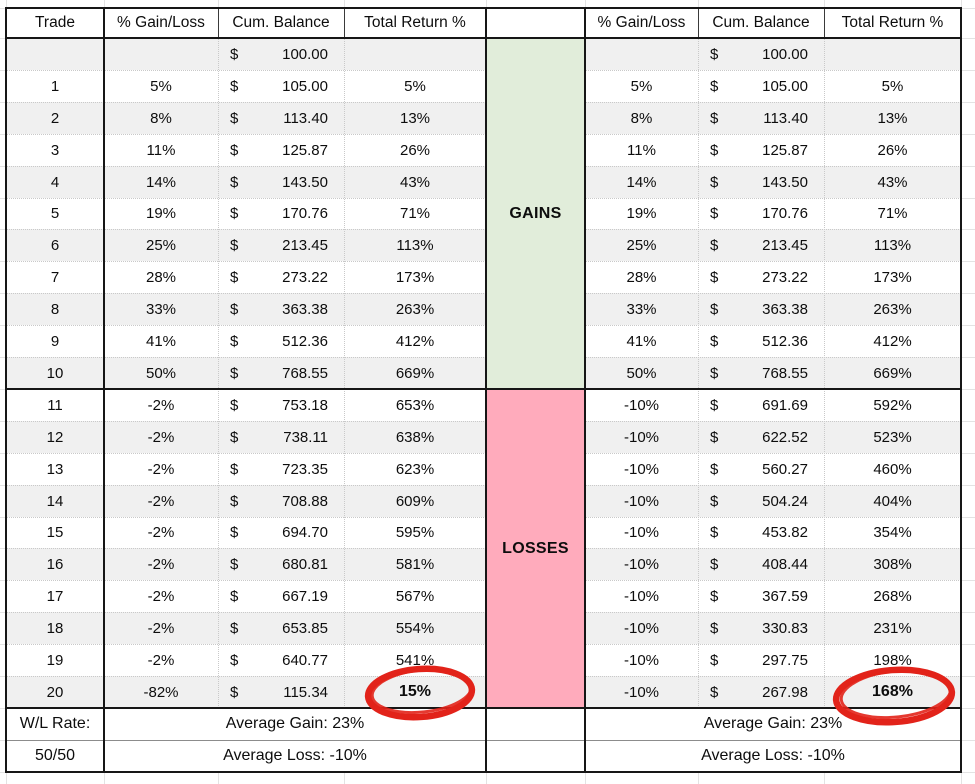 This screenshot has height=784, width=975. Describe the element at coordinates (824, 373) in the screenshot. I see `column-gridline` at that location.